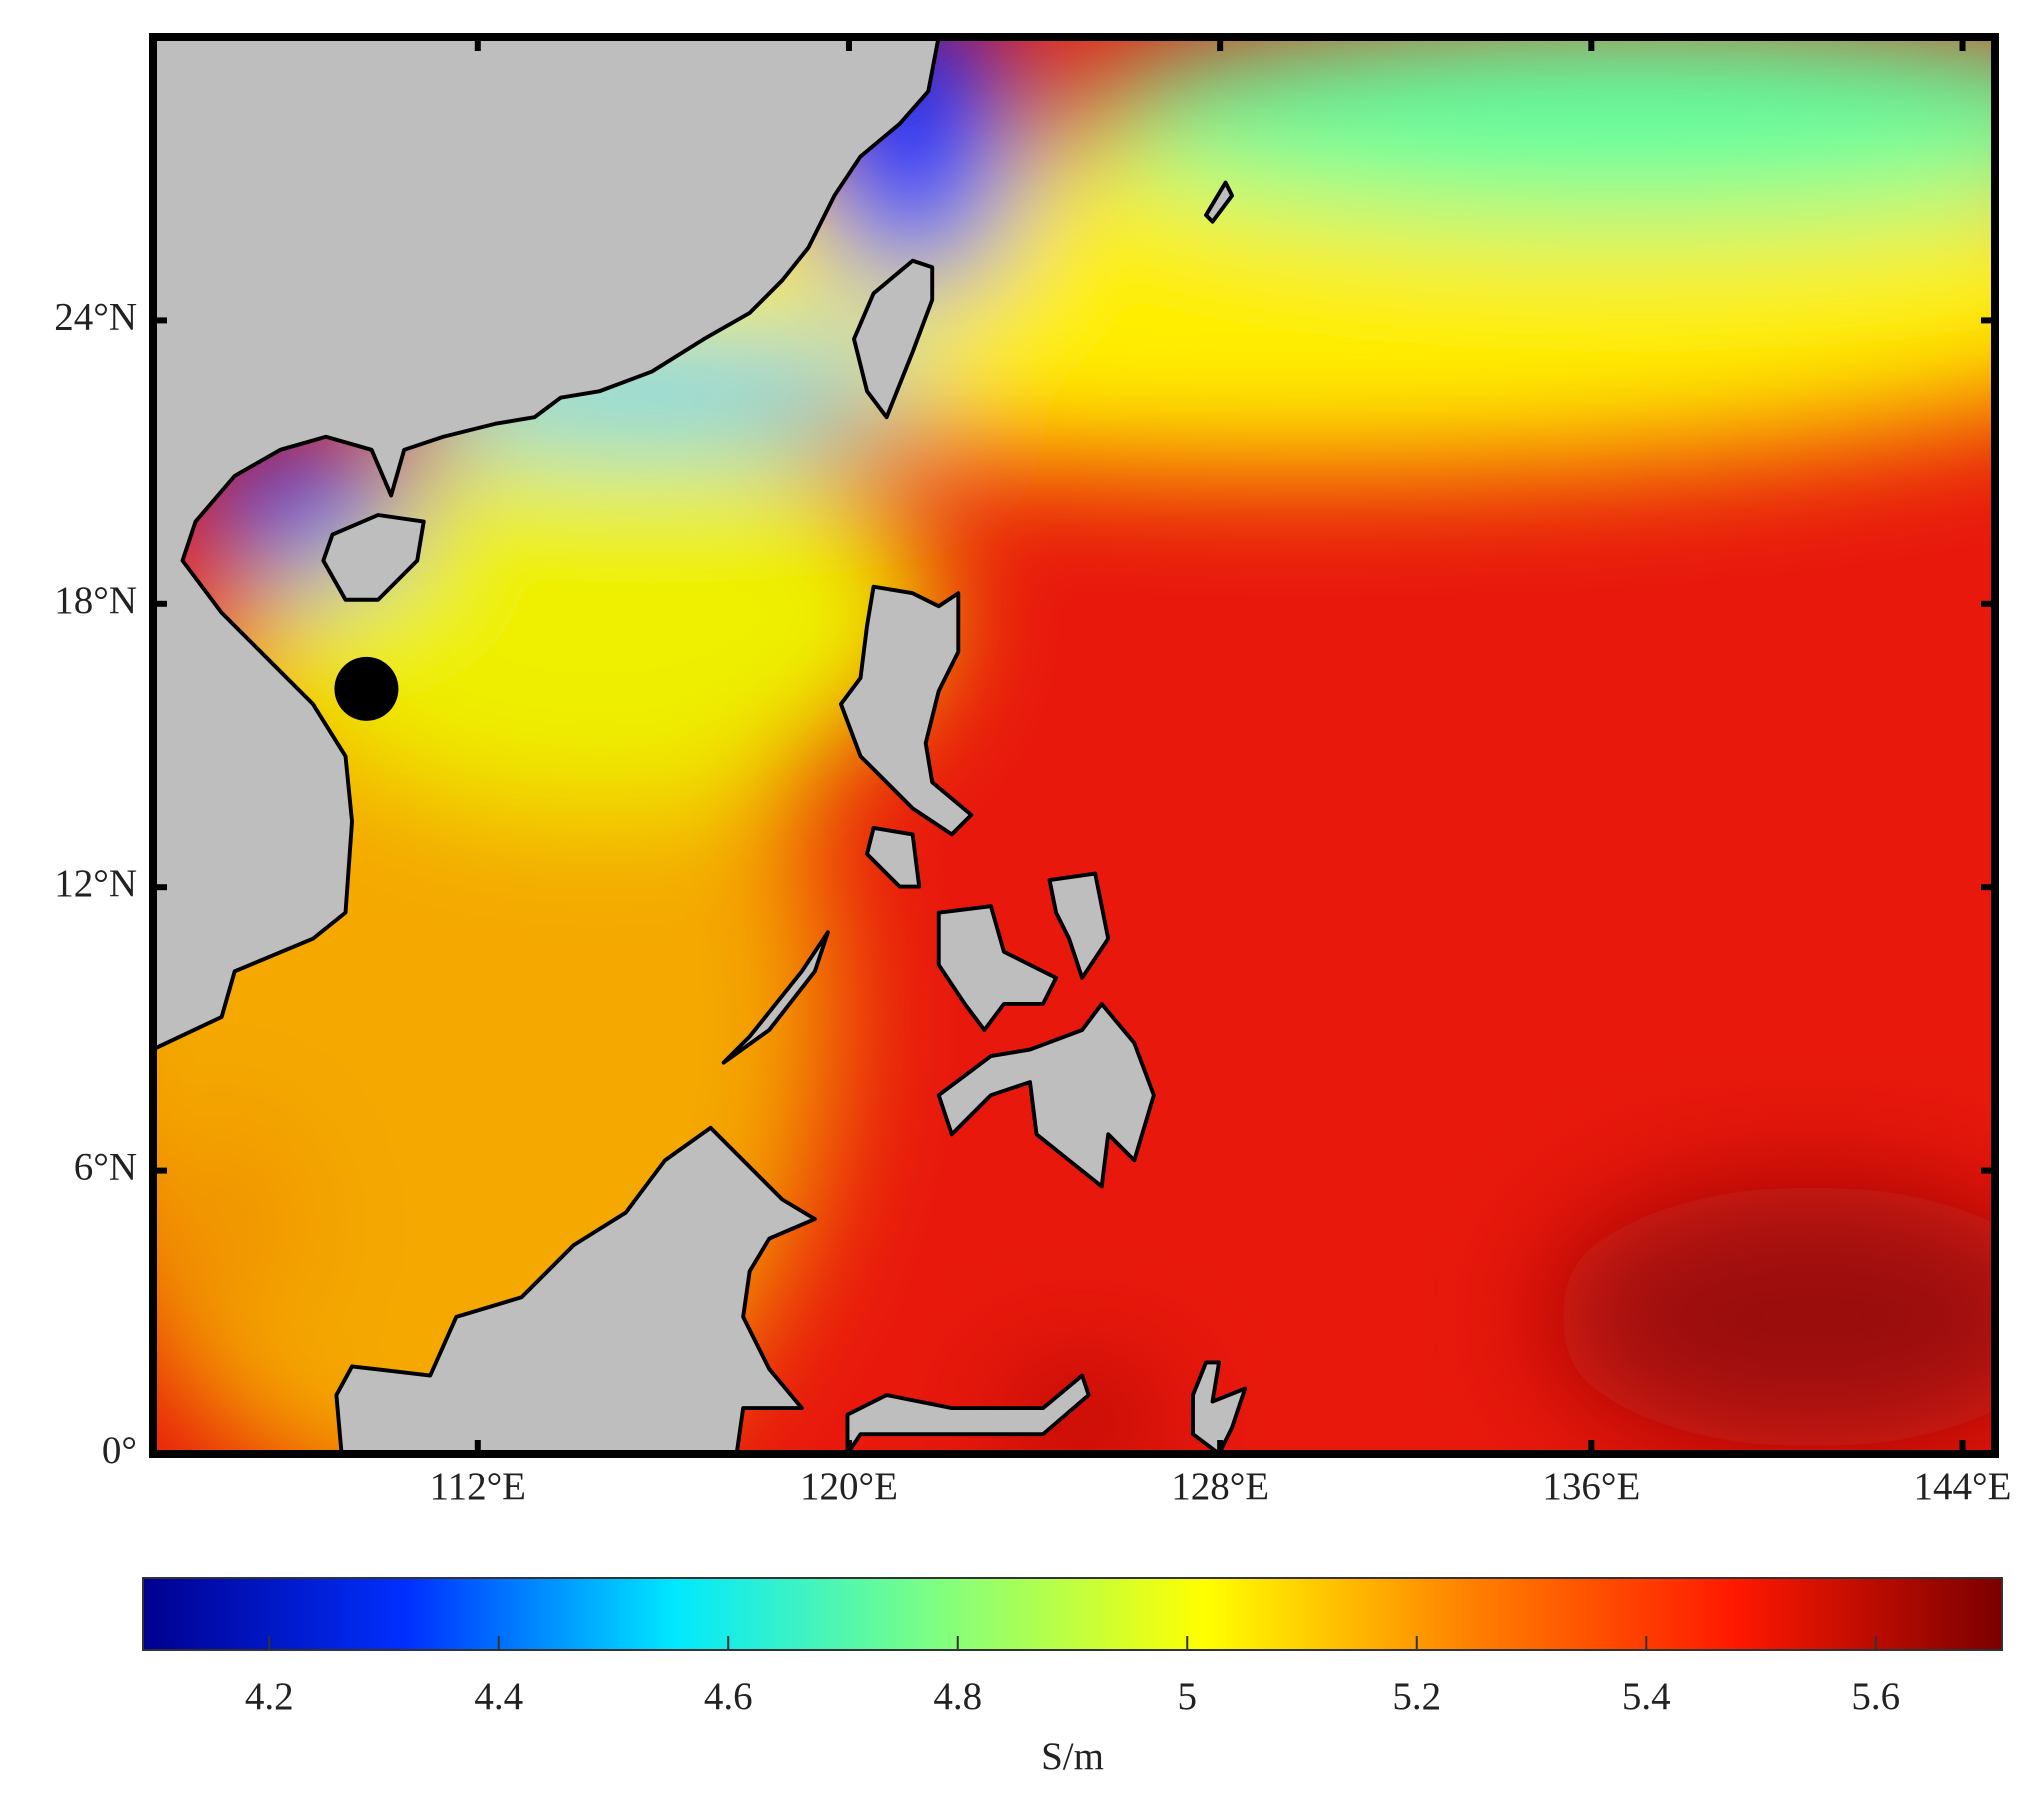 The width and height of the screenshot is (2034, 1812). What do you see at coordinates (1188, 1696) in the screenshot?
I see `colorbar-tick-label: 5` at bounding box center [1188, 1696].